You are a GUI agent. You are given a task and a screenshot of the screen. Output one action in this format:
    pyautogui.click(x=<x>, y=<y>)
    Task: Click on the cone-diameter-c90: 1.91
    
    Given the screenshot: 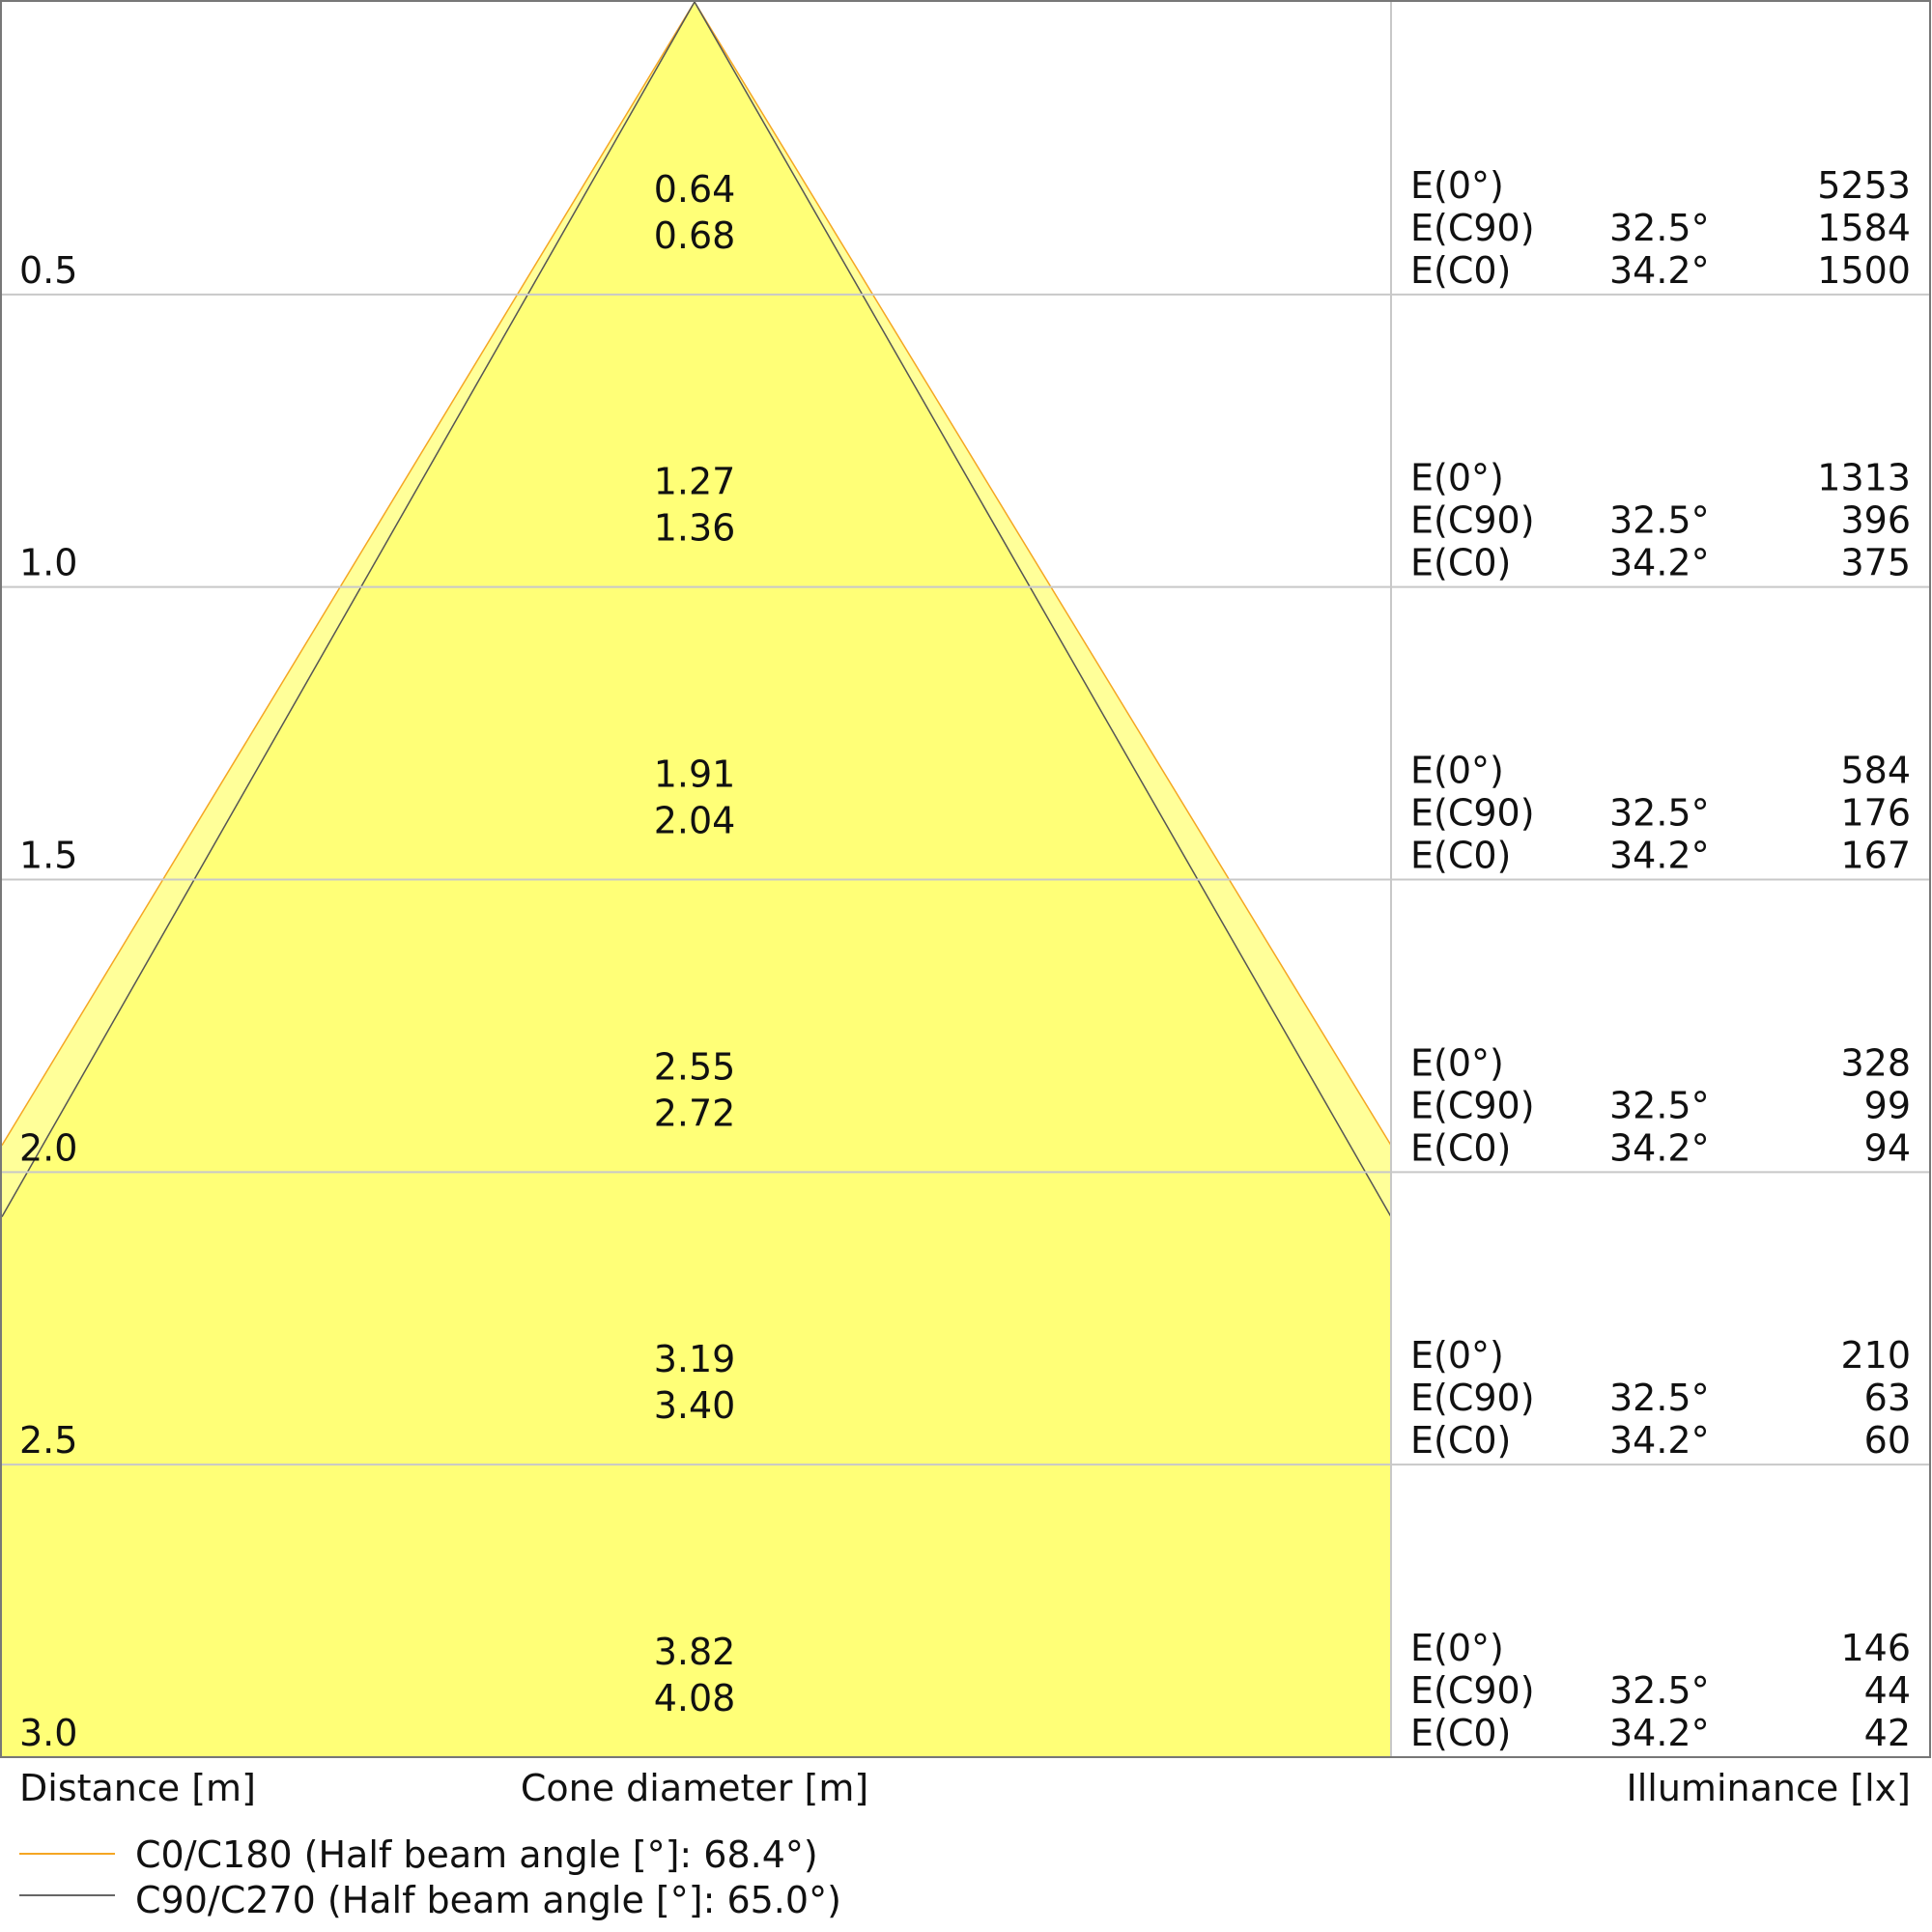 What is the action you would take?
    pyautogui.click(x=695, y=774)
    